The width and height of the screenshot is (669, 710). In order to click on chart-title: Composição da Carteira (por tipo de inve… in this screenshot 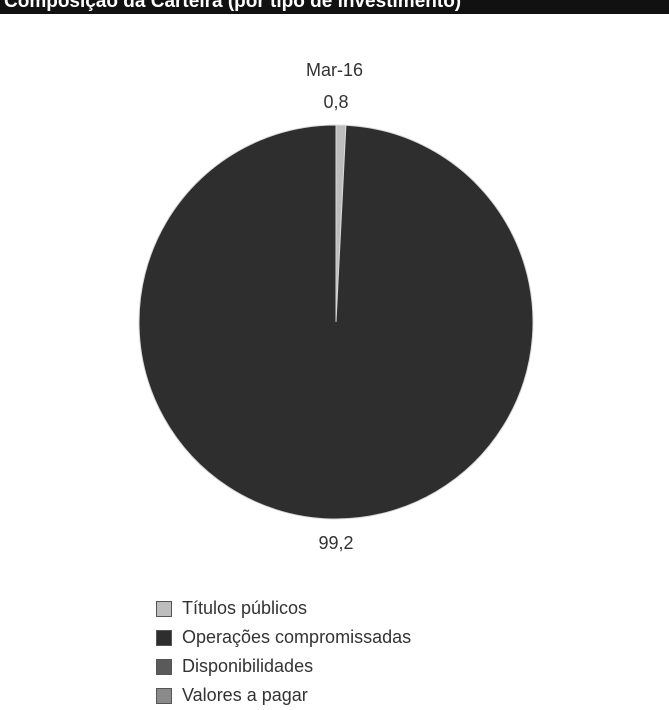, I will do `click(233, 6)`.